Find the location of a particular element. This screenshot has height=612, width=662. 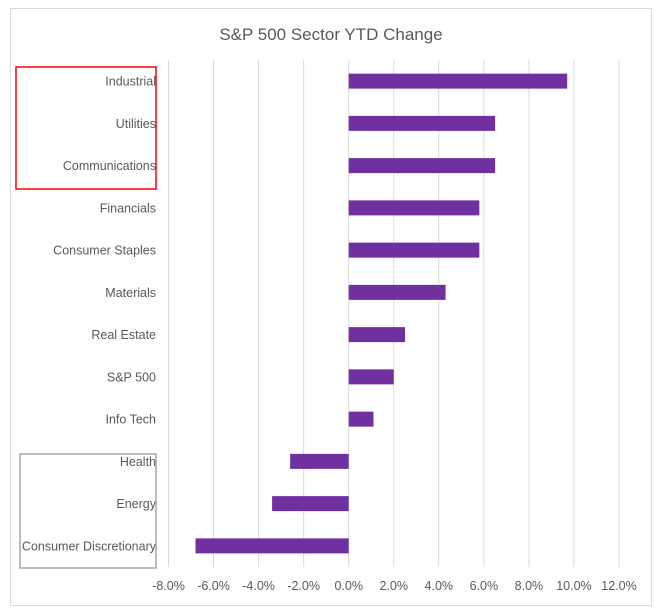

category-label: S&P 500 is located at coordinates (131, 377).